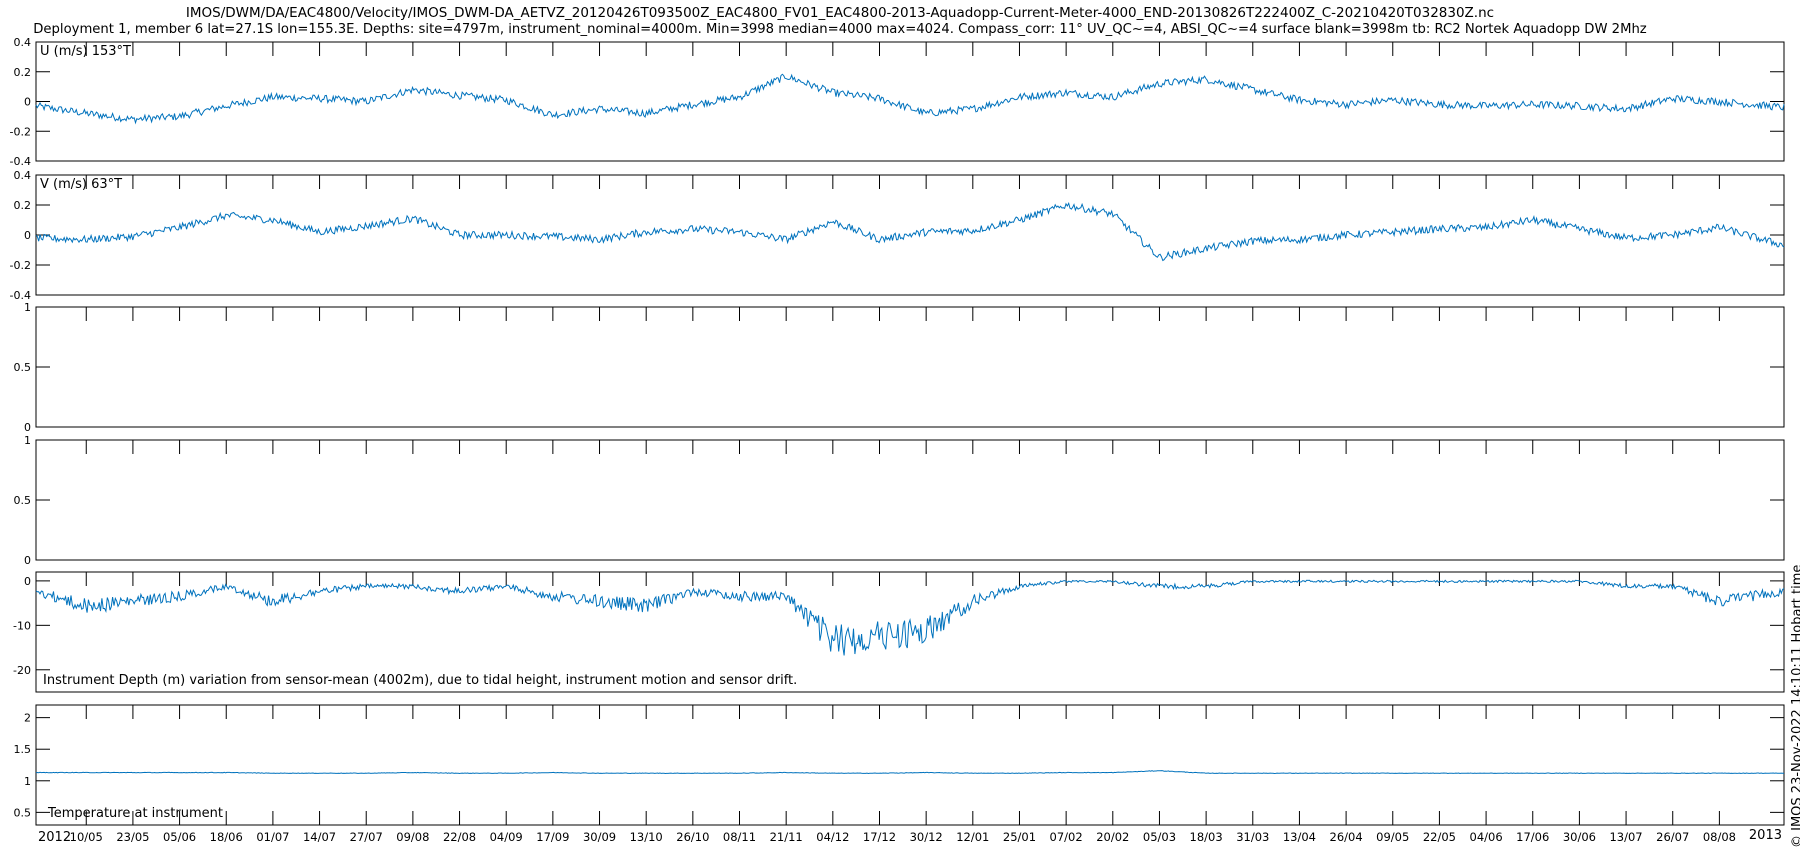 This screenshot has width=1800, height=850. What do you see at coordinates (552, 837) in the screenshot?
I see `x-tick-label: 17/09` at bounding box center [552, 837].